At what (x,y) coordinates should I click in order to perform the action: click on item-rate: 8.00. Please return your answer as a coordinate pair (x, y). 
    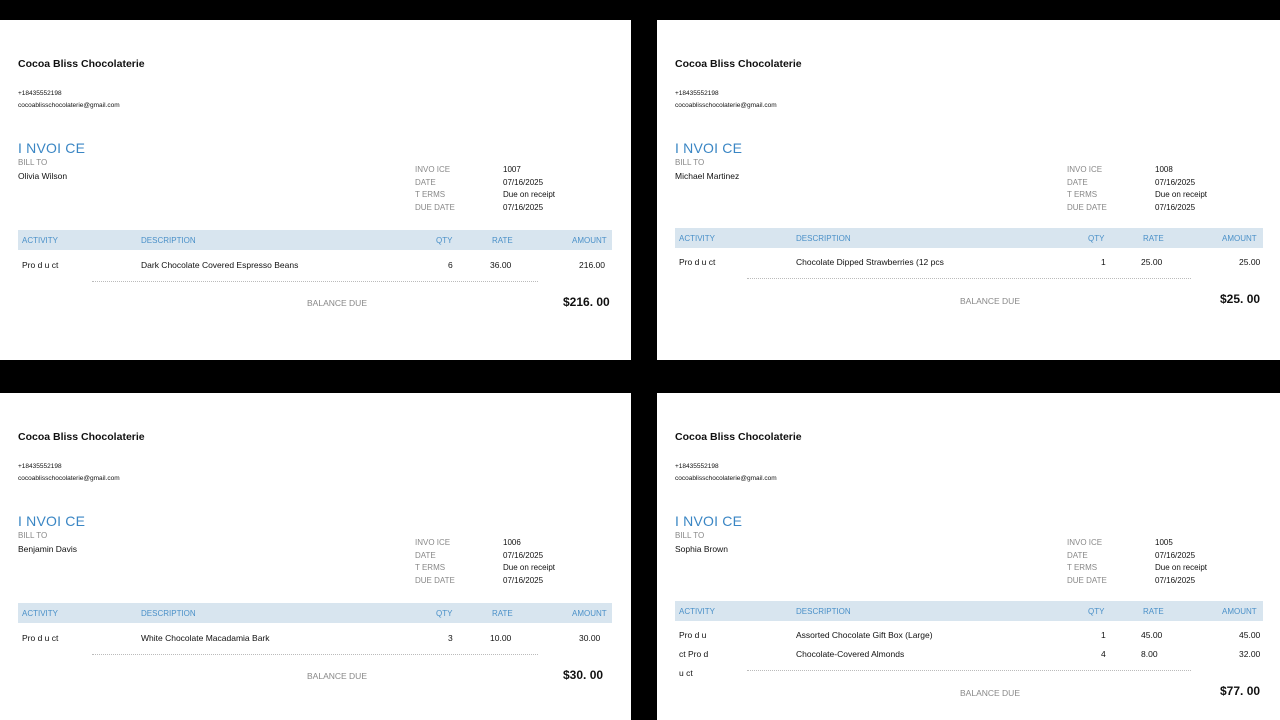
    Looking at the image, I should click on (1149, 654).